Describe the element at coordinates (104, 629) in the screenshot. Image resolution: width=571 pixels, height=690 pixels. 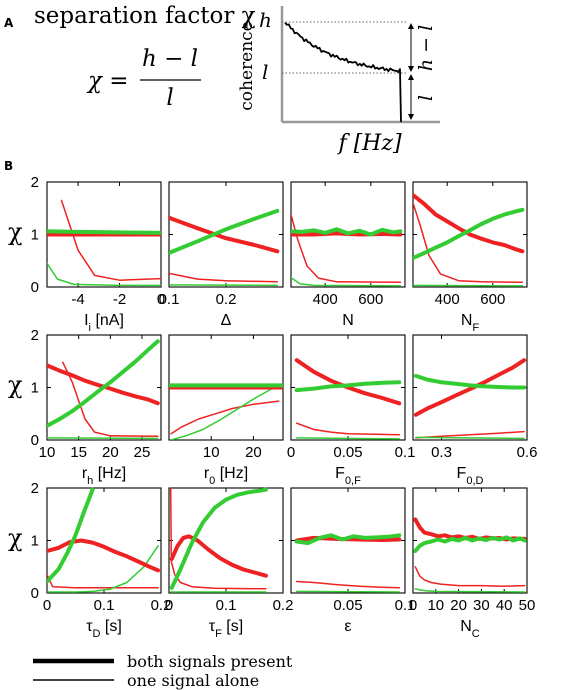
I see `x-axis-label: τD [s]` at that location.